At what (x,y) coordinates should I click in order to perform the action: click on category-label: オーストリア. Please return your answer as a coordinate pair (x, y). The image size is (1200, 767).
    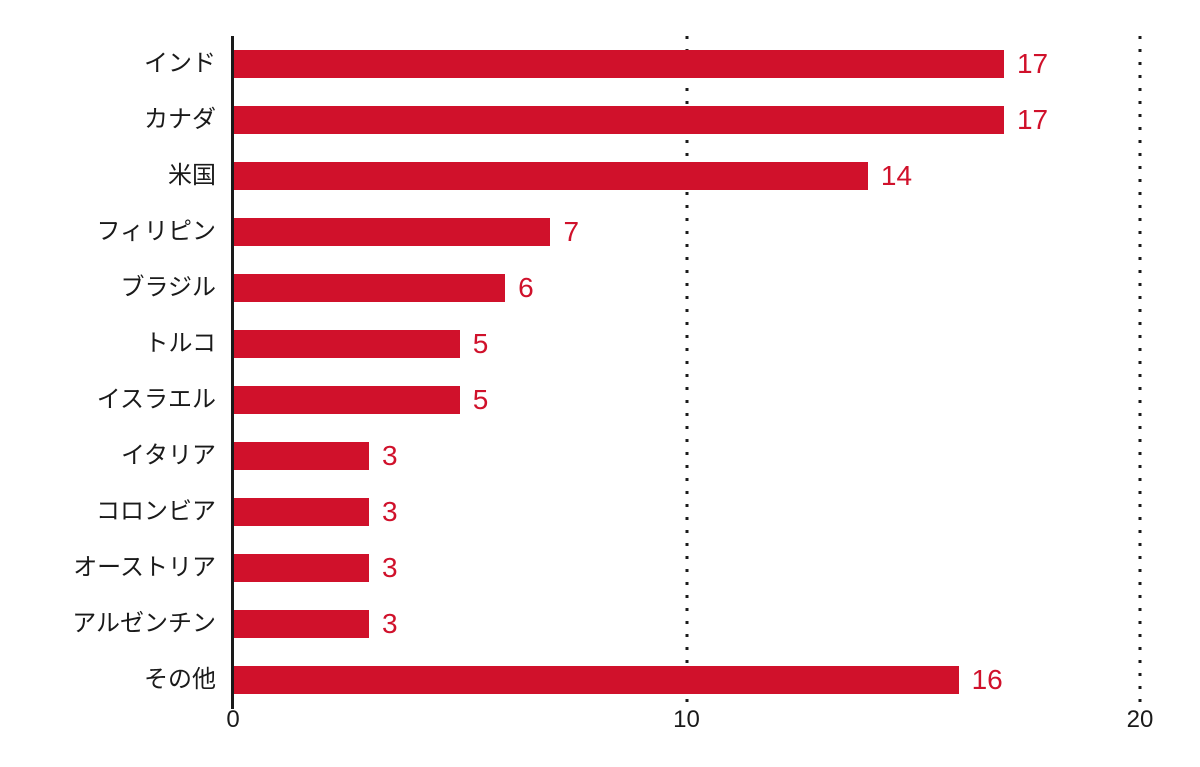
    Looking at the image, I should click on (144, 567).